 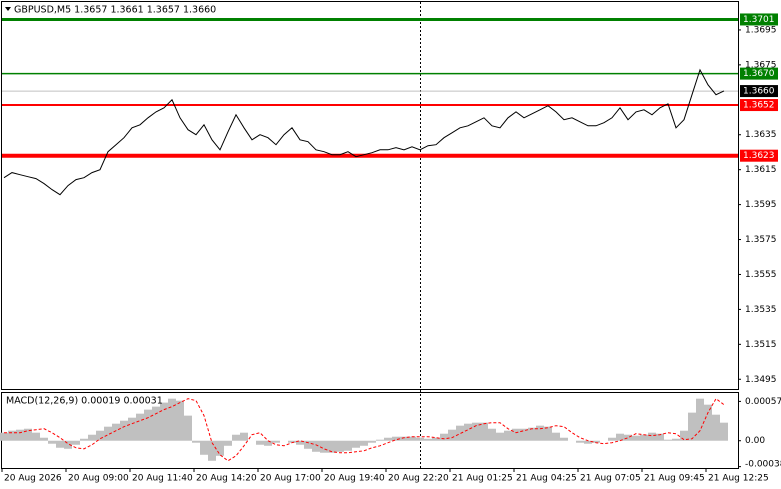 I want to click on macd-title: MACD(12,26,9) 0.00019 0.00031, so click(x=84, y=401).